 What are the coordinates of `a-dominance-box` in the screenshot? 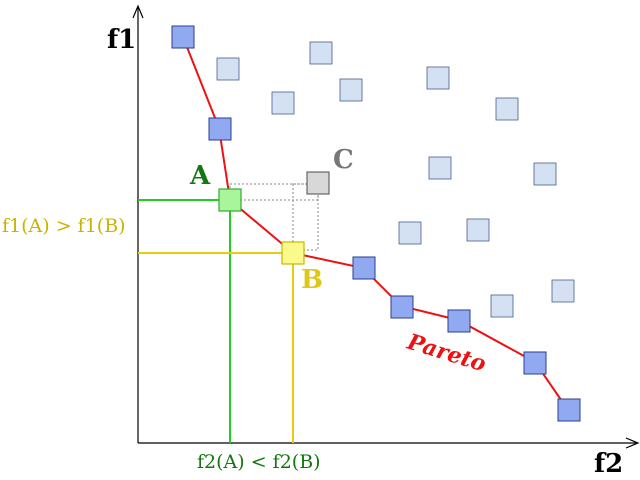 It's located at (274, 192).